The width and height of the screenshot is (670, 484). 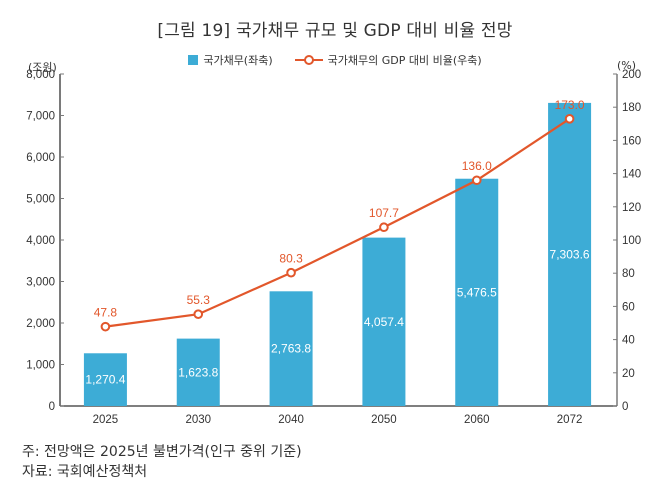 What do you see at coordinates (335, 31) in the screenshot?
I see `chart-title: [그림 19] 국가채무 규모 및 GDP 대비 비율 전망` at bounding box center [335, 31].